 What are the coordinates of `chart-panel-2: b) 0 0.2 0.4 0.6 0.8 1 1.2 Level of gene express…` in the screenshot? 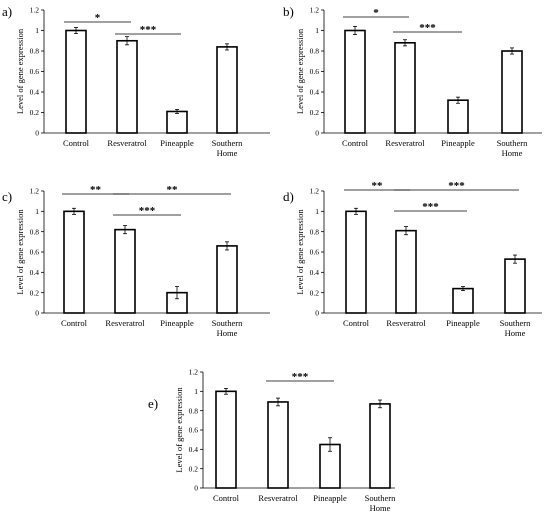 It's located at (412, 81).